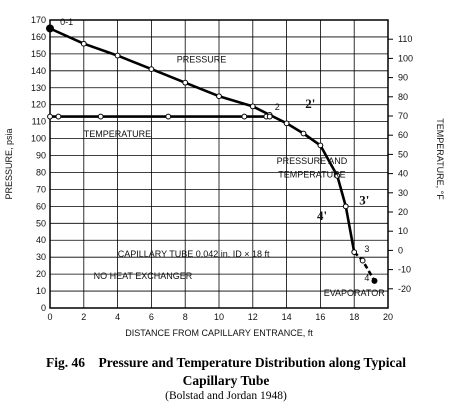  Describe the element at coordinates (312, 161) in the screenshot. I see `chart-annotation: PRESSURE AND` at that location.